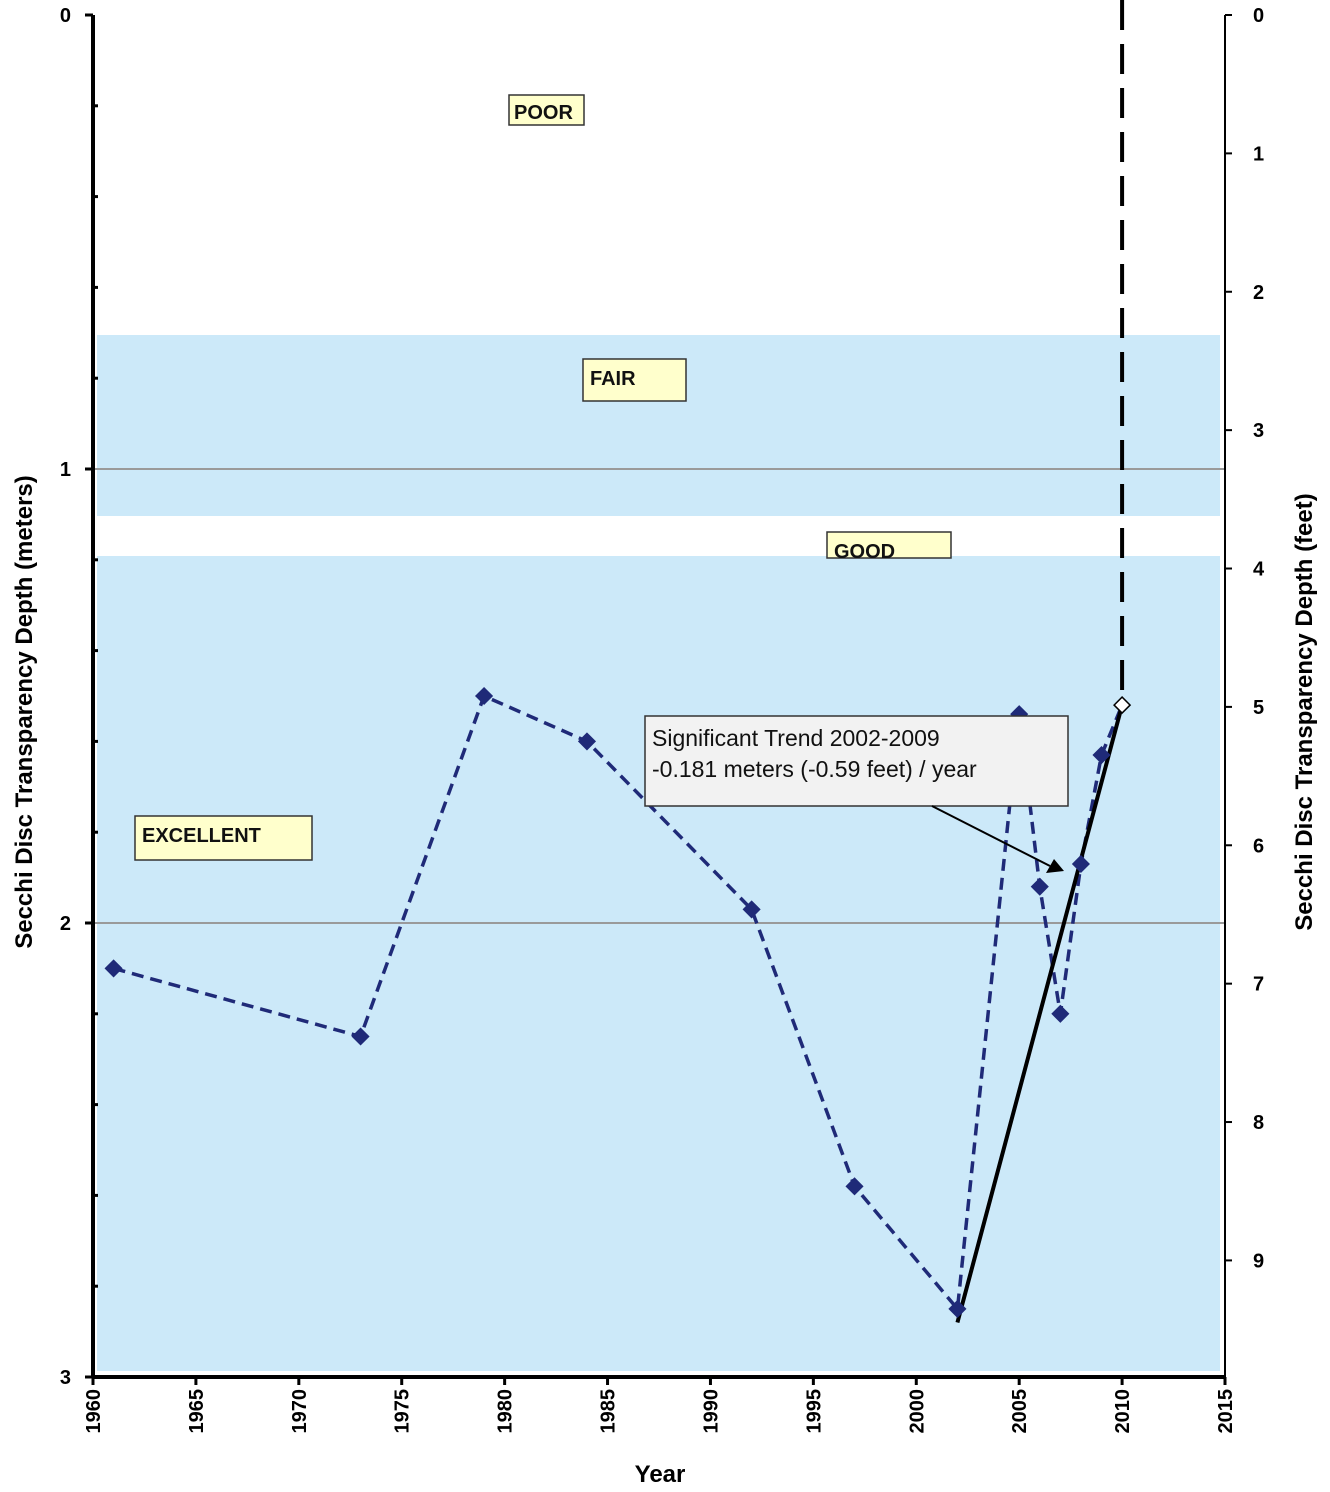 Image resolution: width=1330 pixels, height=1492 pixels. What do you see at coordinates (300, 1411) in the screenshot?
I see `x-tick-label: 1970` at bounding box center [300, 1411].